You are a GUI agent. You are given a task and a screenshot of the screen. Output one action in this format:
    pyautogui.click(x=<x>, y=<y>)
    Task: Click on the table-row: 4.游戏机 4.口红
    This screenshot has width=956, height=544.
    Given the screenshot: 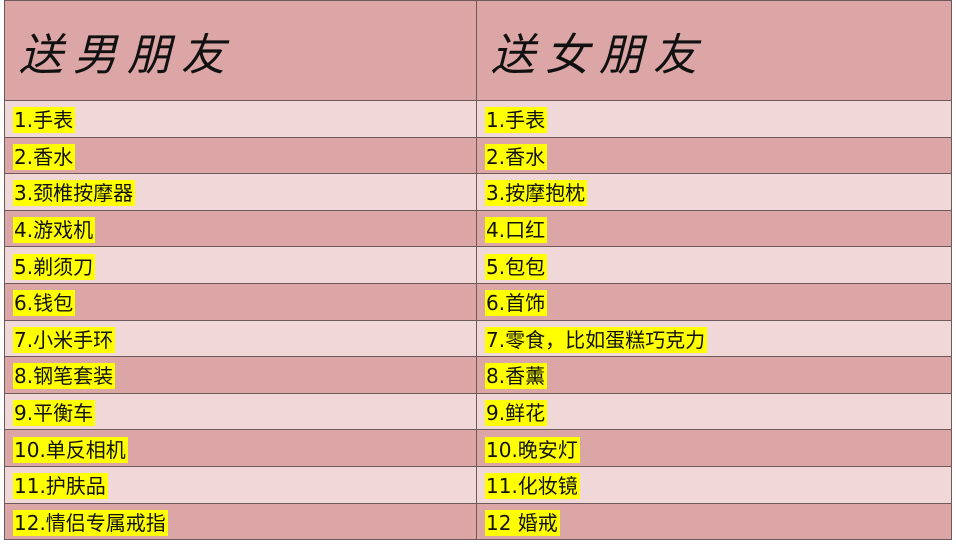 What is the action you would take?
    pyautogui.click(x=478, y=228)
    